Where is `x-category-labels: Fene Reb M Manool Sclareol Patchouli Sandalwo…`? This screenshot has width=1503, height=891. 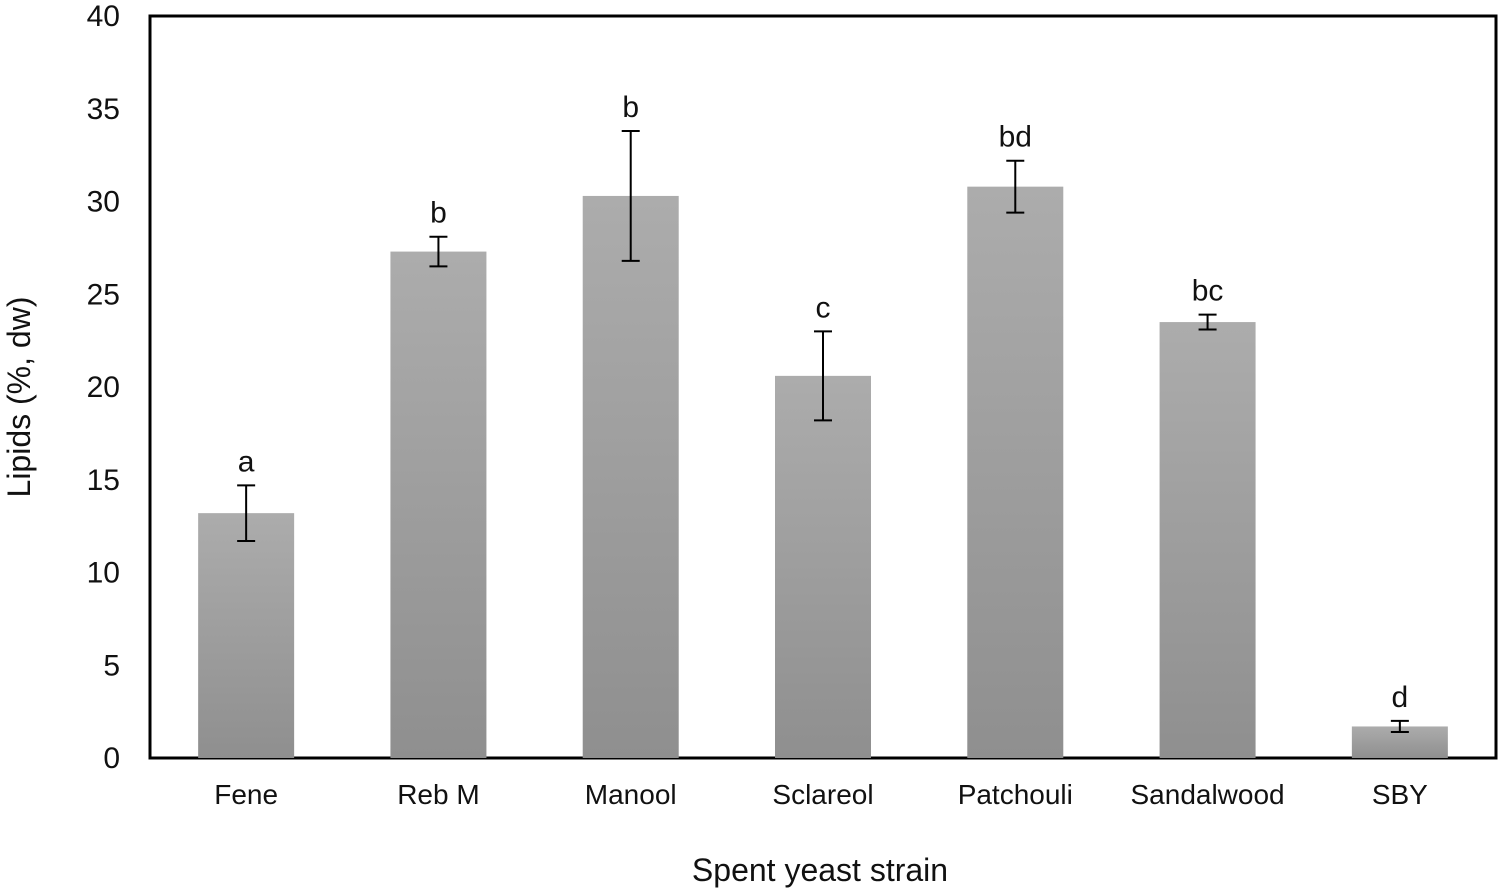
x-category-labels: Fene Reb M Manool Sclareol Patchouli Sandalwo… is located at coordinates (821, 794).